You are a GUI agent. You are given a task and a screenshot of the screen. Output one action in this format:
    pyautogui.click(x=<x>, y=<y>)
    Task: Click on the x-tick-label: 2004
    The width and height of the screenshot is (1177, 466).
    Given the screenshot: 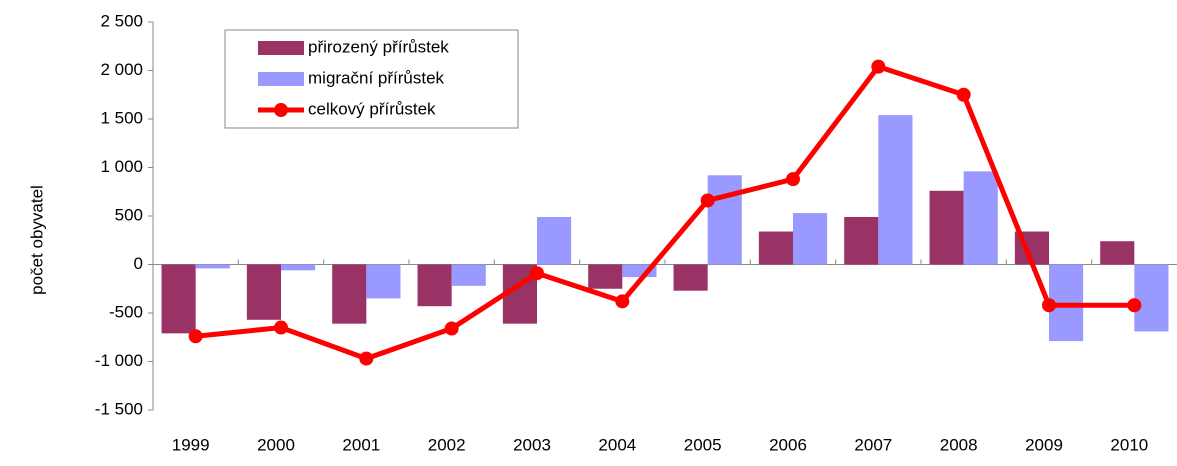 What is the action you would take?
    pyautogui.click(x=617, y=444)
    